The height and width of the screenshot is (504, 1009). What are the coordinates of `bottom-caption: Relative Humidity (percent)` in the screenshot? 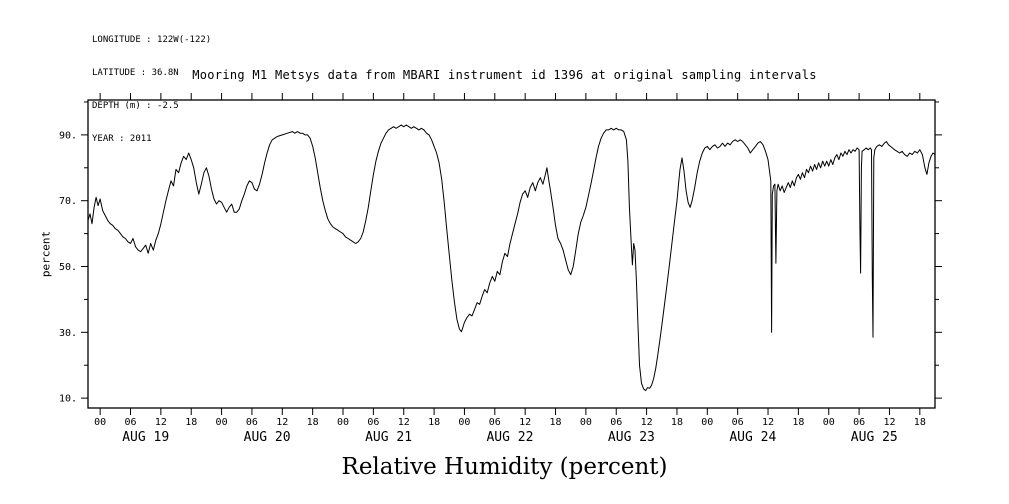 It's located at (504, 467).